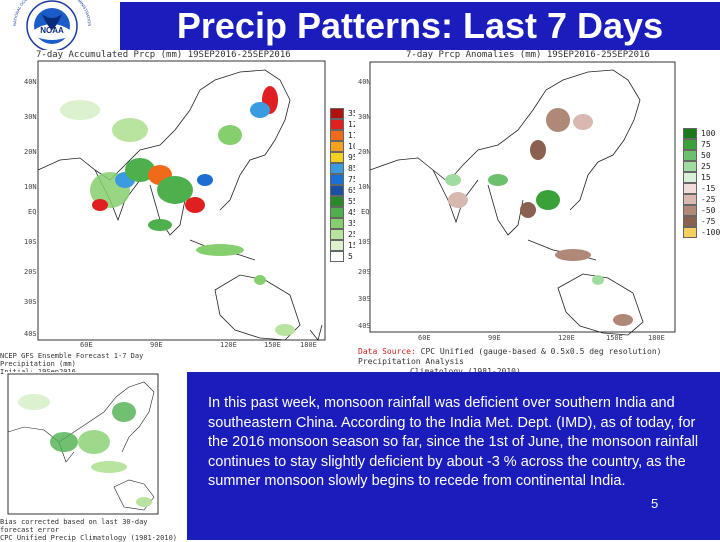 This screenshot has height=542, width=720. What do you see at coordinates (364, 187) in the screenshot?
I see `right-lat-label: 10N` at bounding box center [364, 187].